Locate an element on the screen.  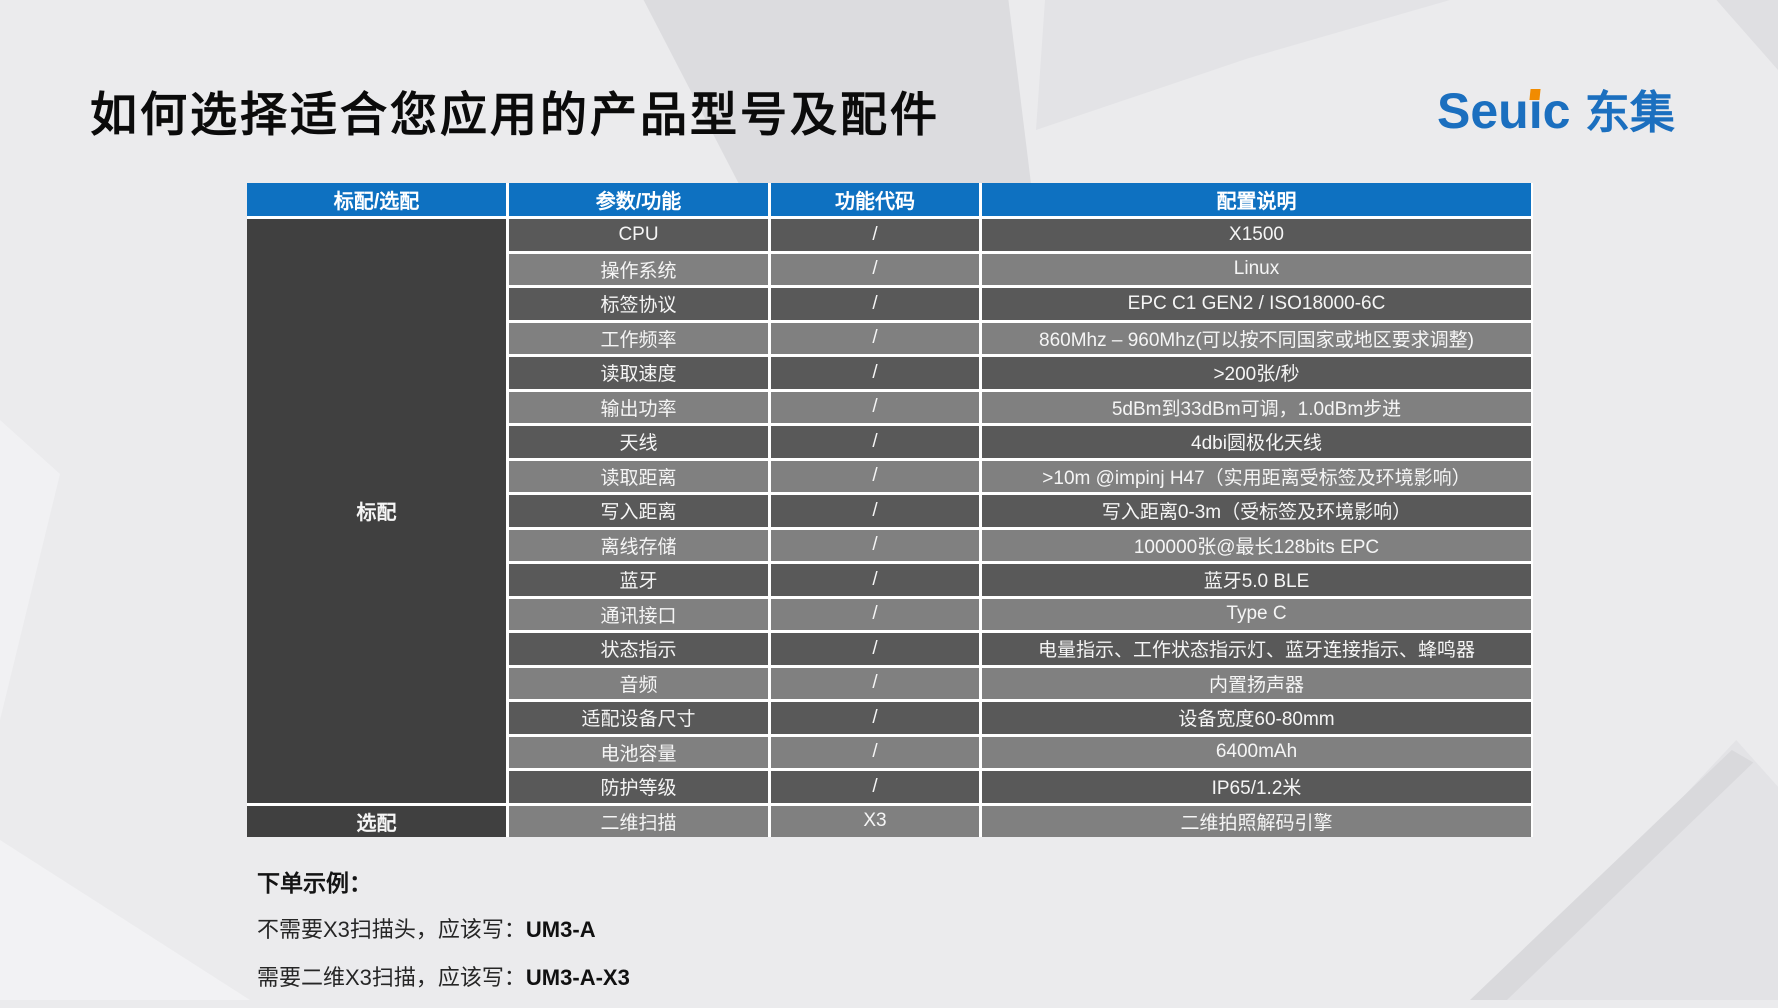
desc-cell: 5dBm到33dBm可调，1.0dBm步进 is located at coordinates (1256, 407).